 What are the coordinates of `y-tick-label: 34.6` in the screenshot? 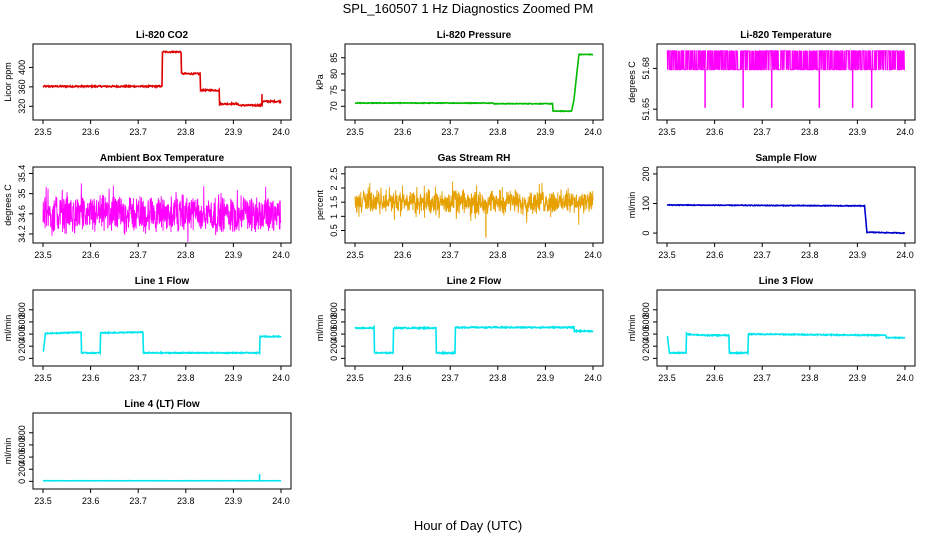 It's located at (22, 214).